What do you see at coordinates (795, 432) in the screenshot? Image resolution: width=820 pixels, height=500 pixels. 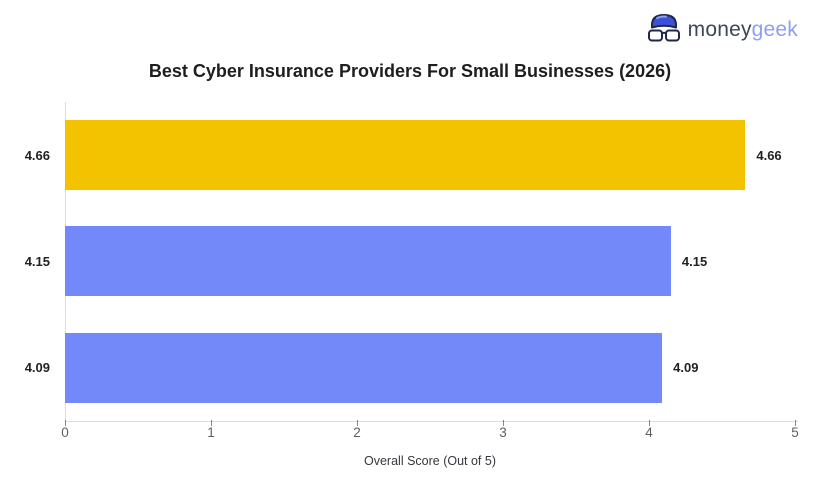 I see `tick-label: 5` at bounding box center [795, 432].